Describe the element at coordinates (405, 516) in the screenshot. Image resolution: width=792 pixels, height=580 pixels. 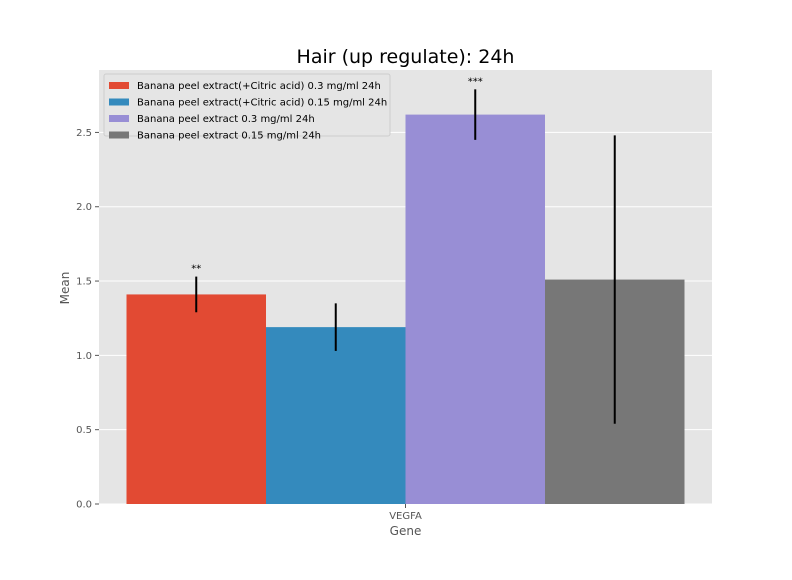
I see `x-tick-label: VEGFA` at that location.